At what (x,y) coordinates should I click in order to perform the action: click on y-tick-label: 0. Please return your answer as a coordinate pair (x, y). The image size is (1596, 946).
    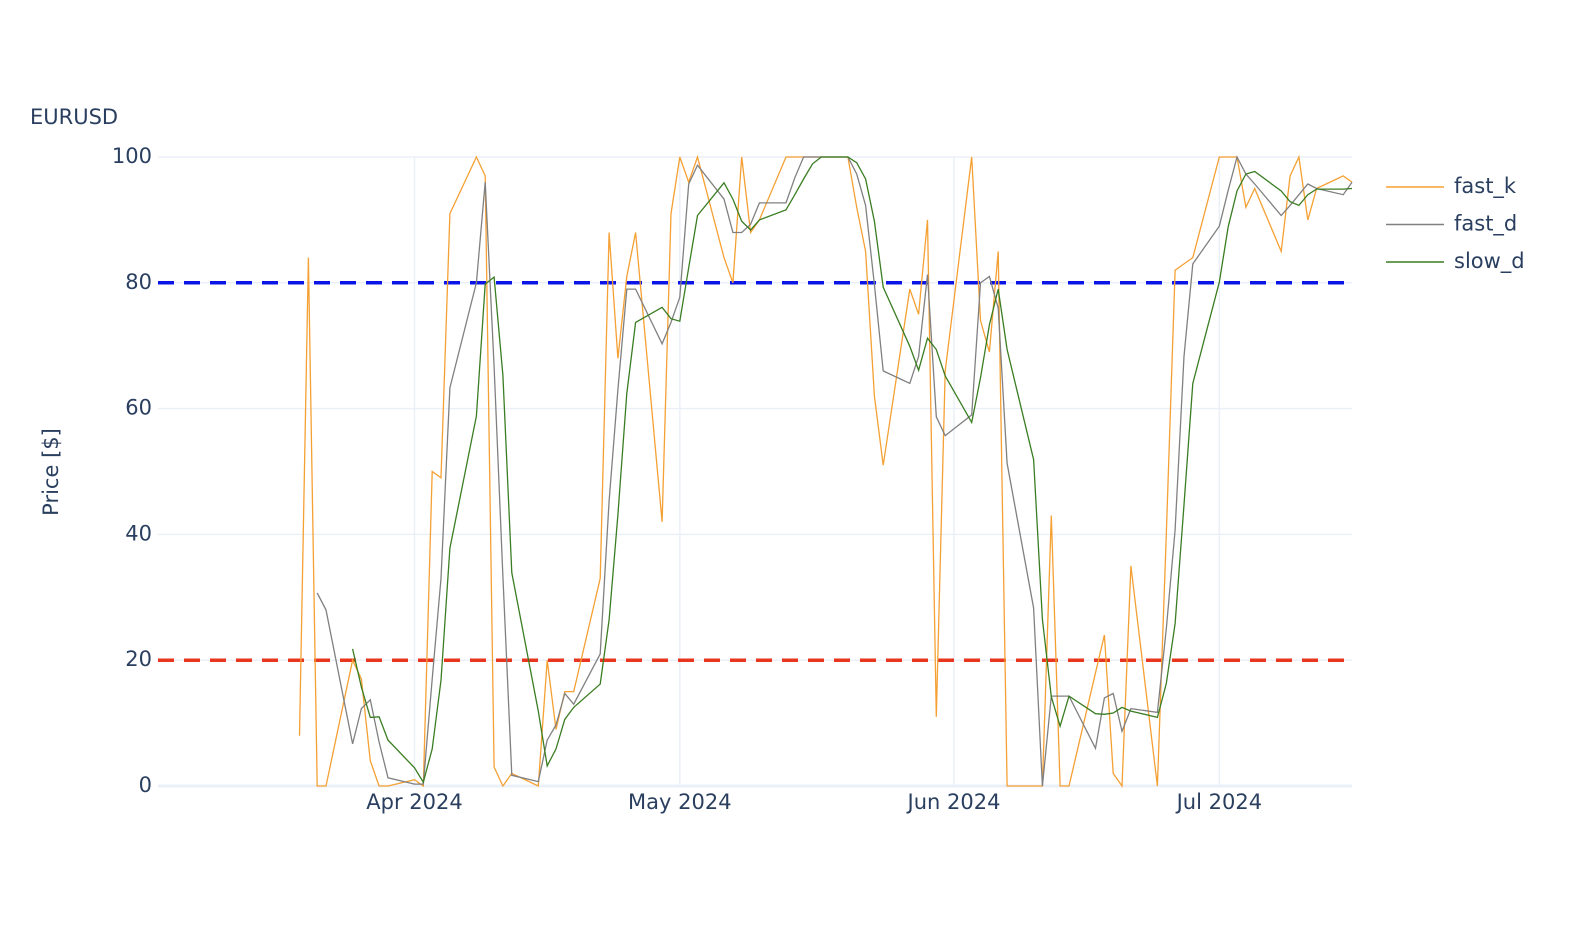
    Looking at the image, I should click on (145, 785).